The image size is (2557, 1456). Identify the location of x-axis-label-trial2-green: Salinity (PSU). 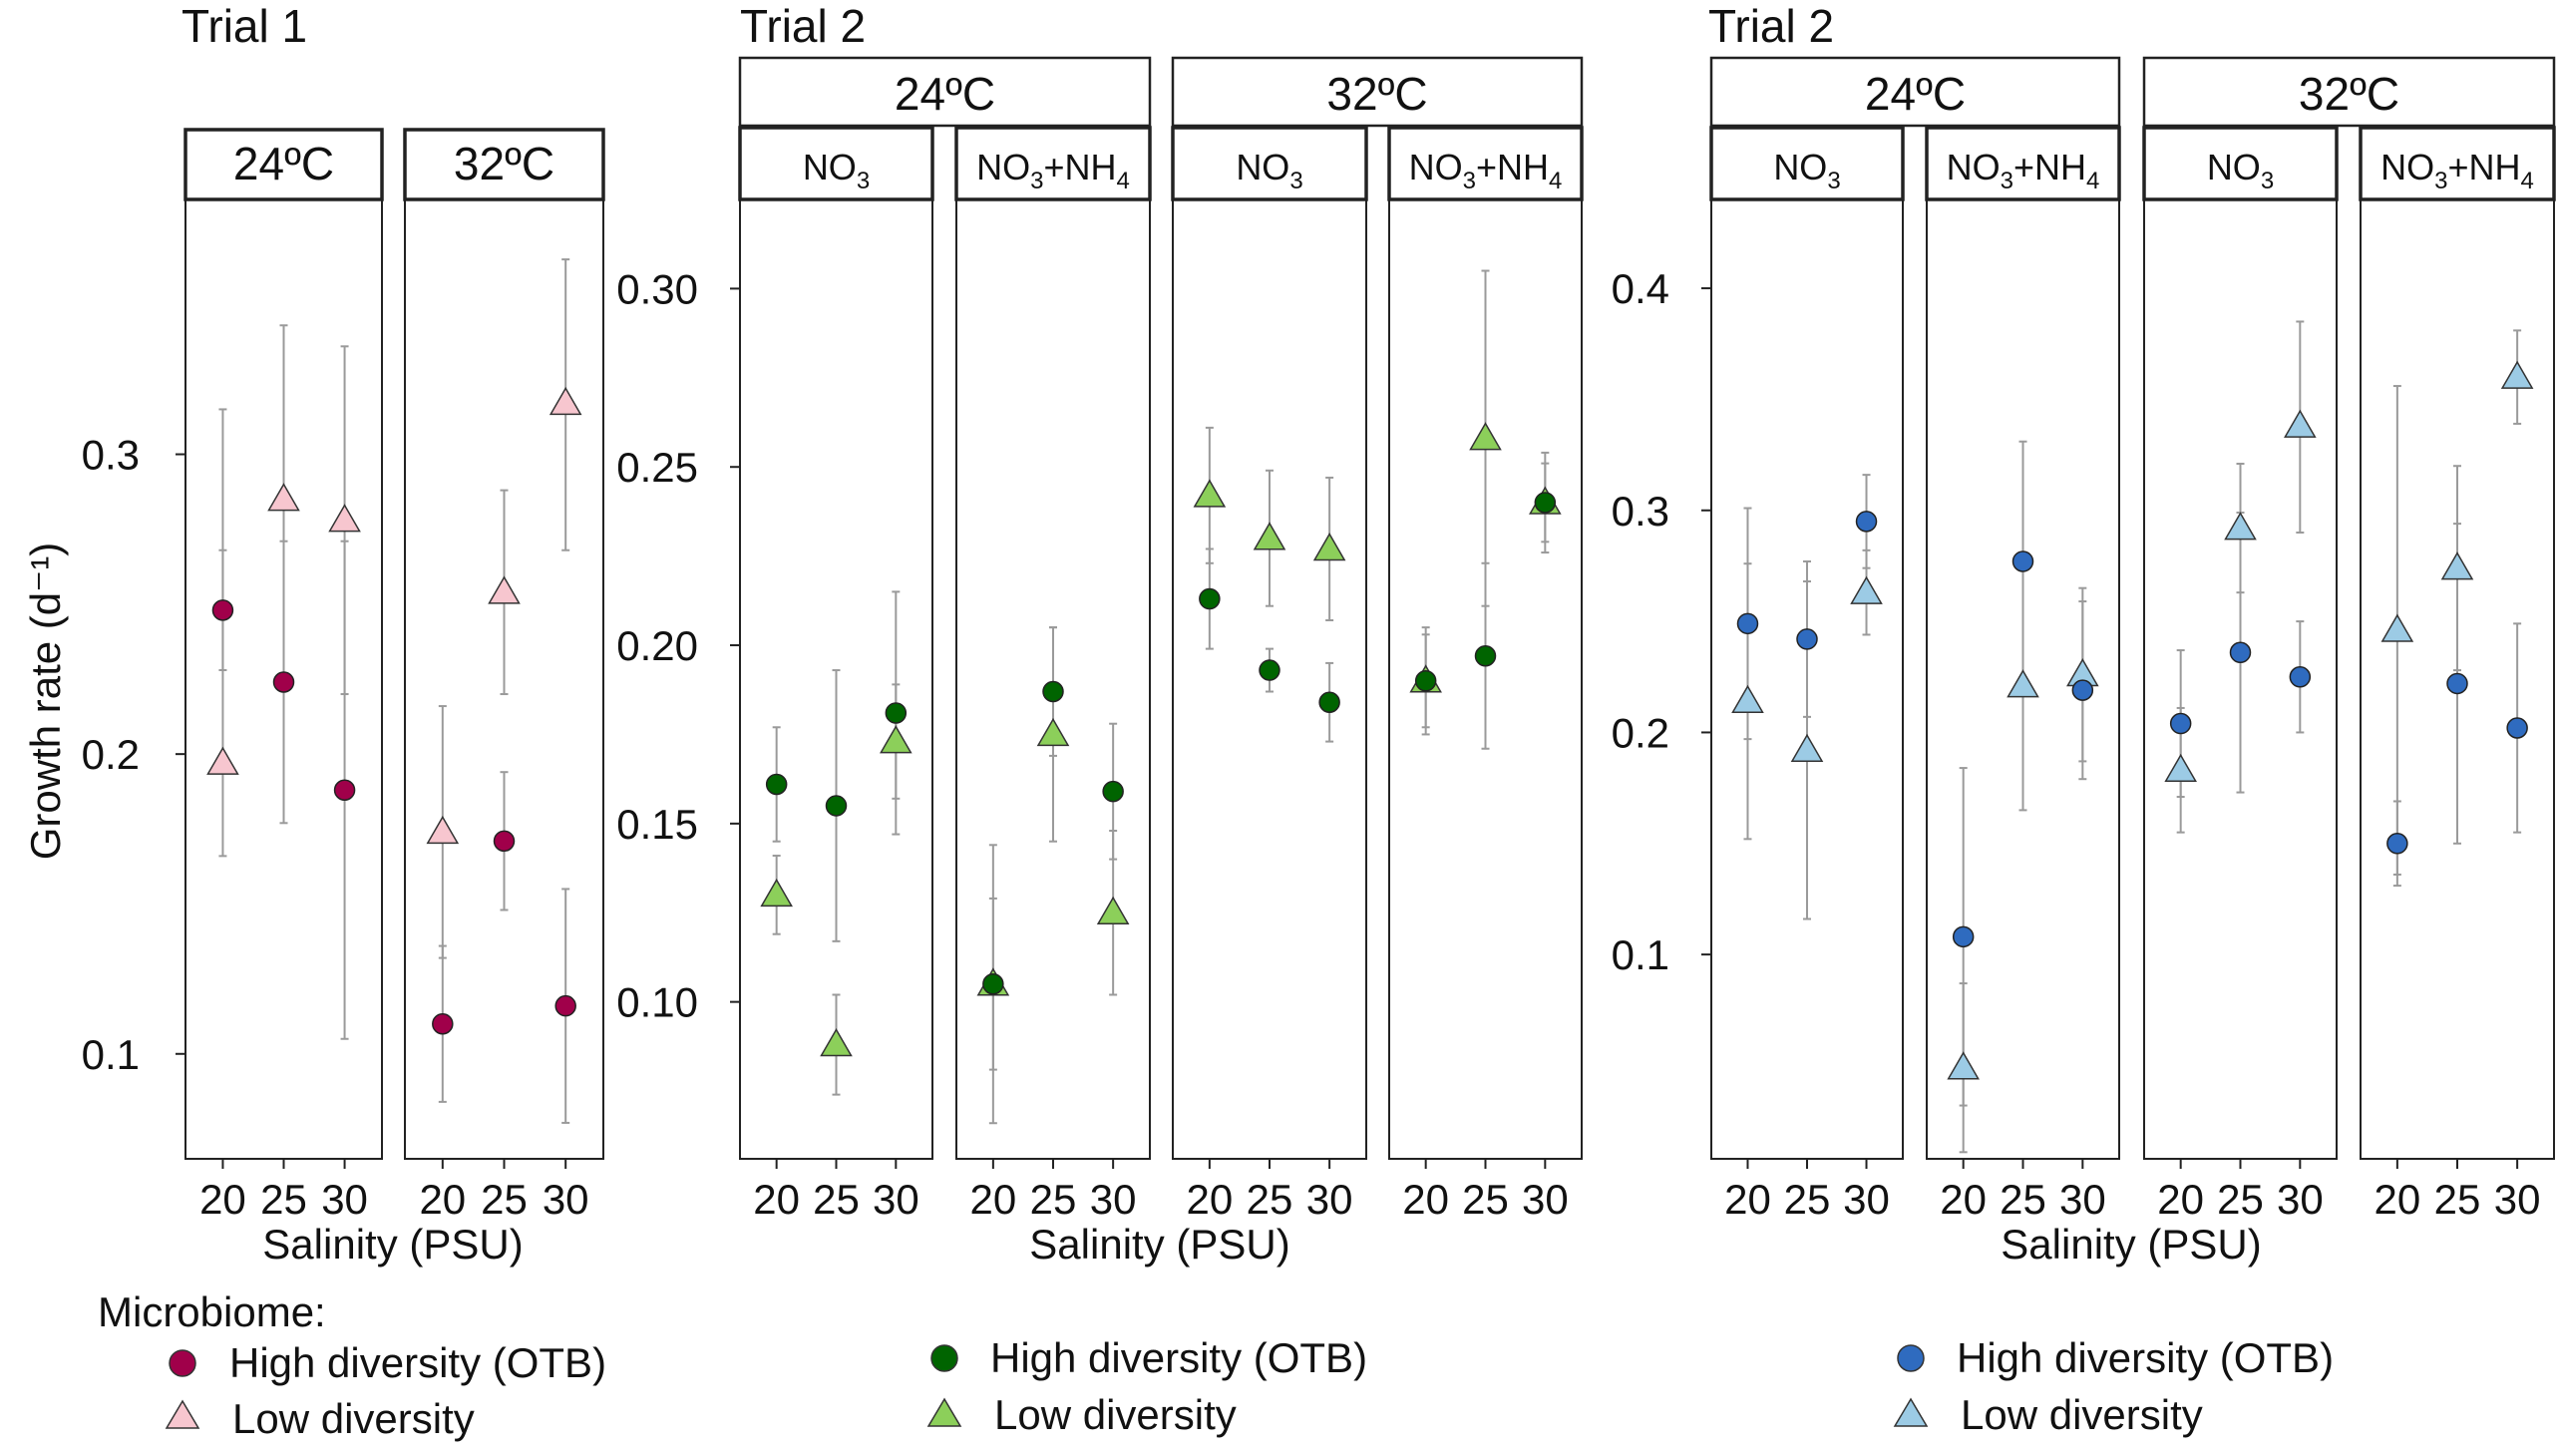
(1159, 1244).